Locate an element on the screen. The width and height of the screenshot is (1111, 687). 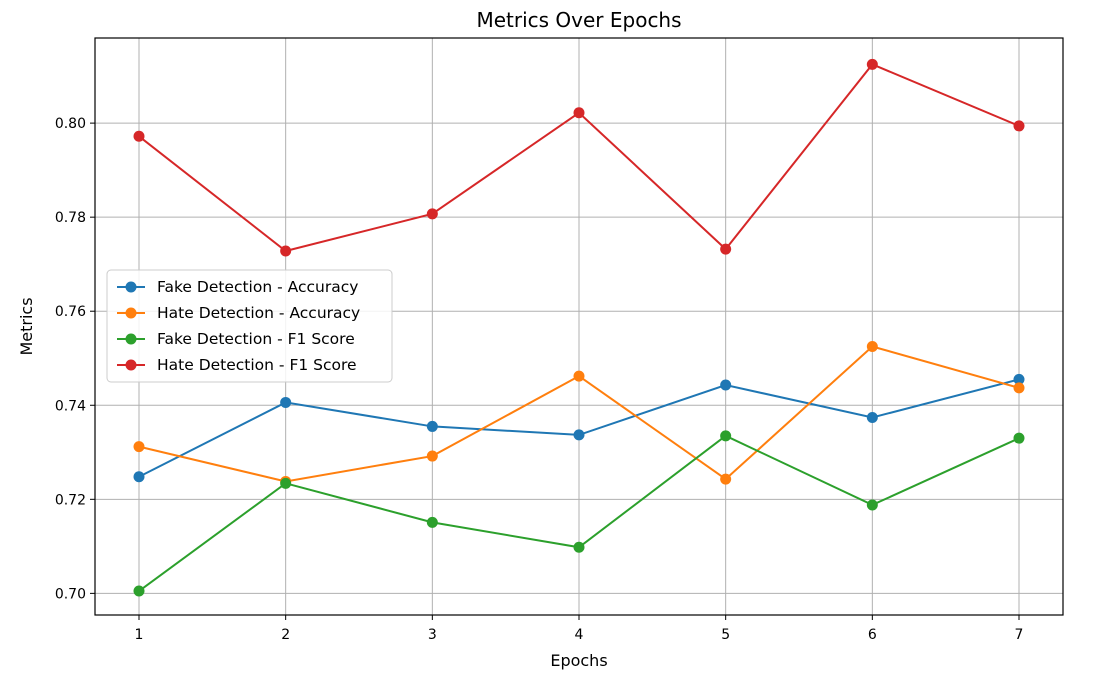
chart-title: Metrics Over Epochs is located at coordinates (578, 20).